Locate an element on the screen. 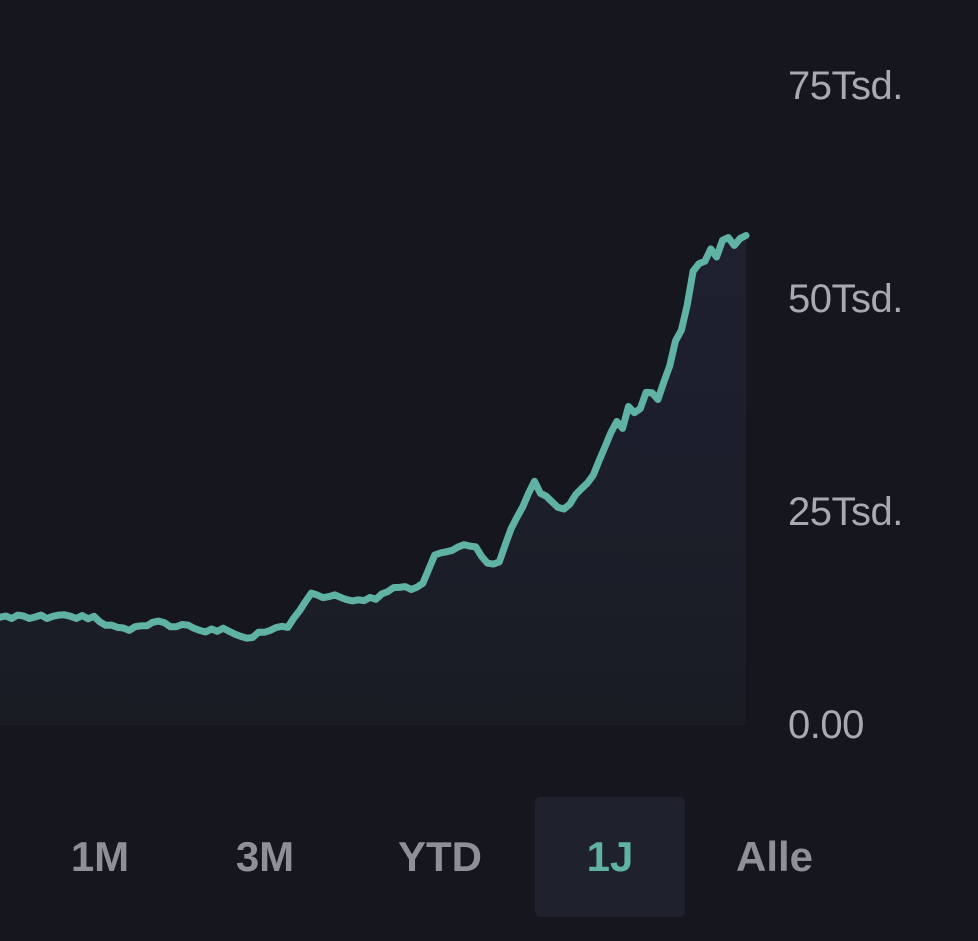  y-tick-label: 25Tsd. is located at coordinates (845, 512).